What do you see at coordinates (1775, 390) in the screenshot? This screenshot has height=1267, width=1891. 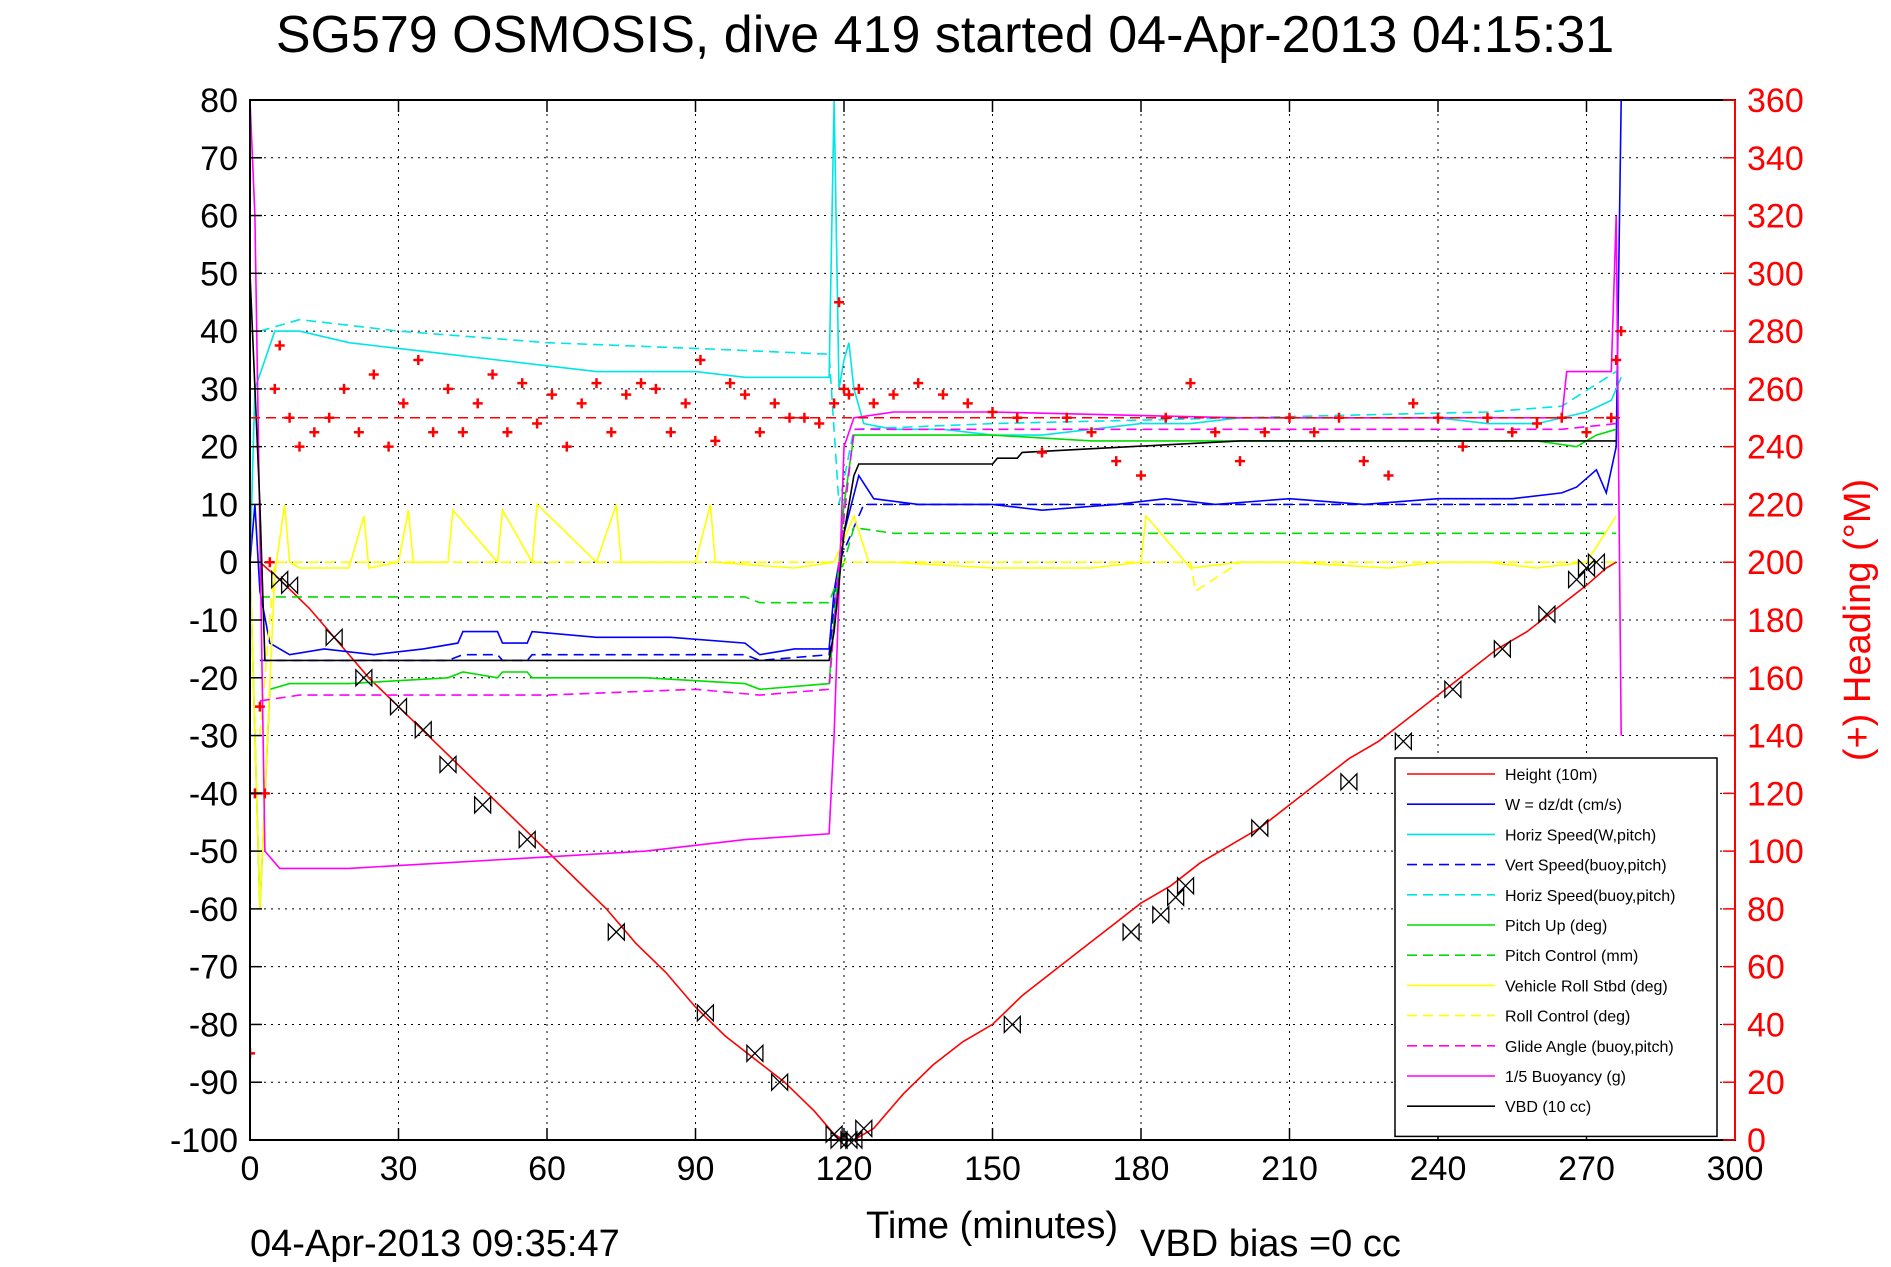 I see `y2-tick-label: 260` at bounding box center [1775, 390].